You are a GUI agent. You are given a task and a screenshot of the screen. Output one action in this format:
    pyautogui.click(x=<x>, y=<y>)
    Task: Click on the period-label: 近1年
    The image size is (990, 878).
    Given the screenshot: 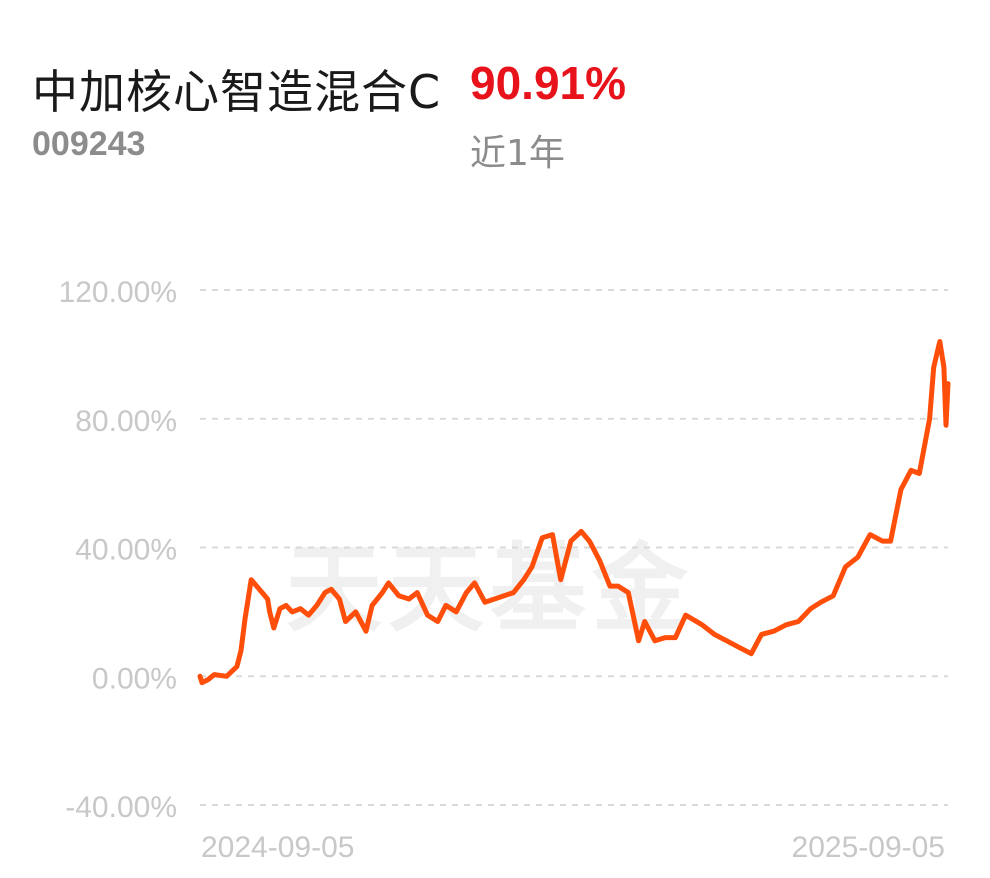 What is the action you would take?
    pyautogui.click(x=517, y=153)
    